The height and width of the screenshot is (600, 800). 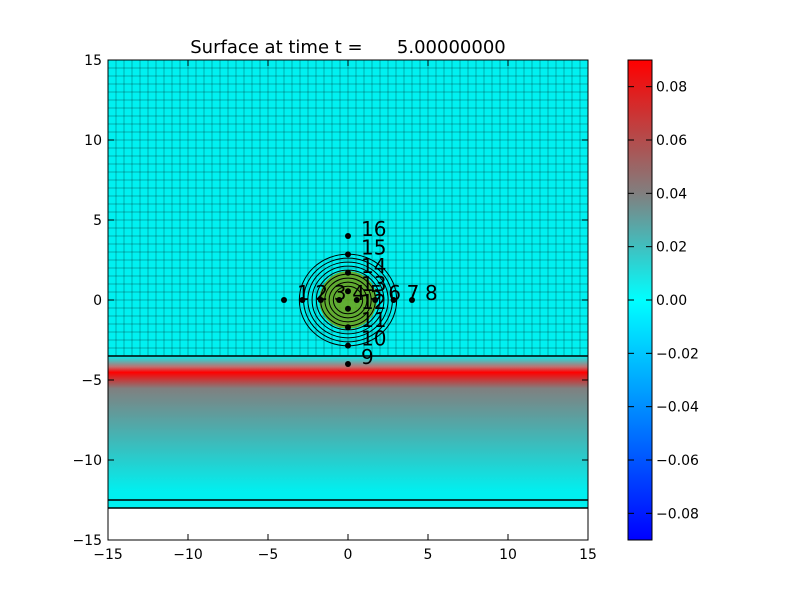 I want to click on gauge-label: 16, so click(x=373, y=229).